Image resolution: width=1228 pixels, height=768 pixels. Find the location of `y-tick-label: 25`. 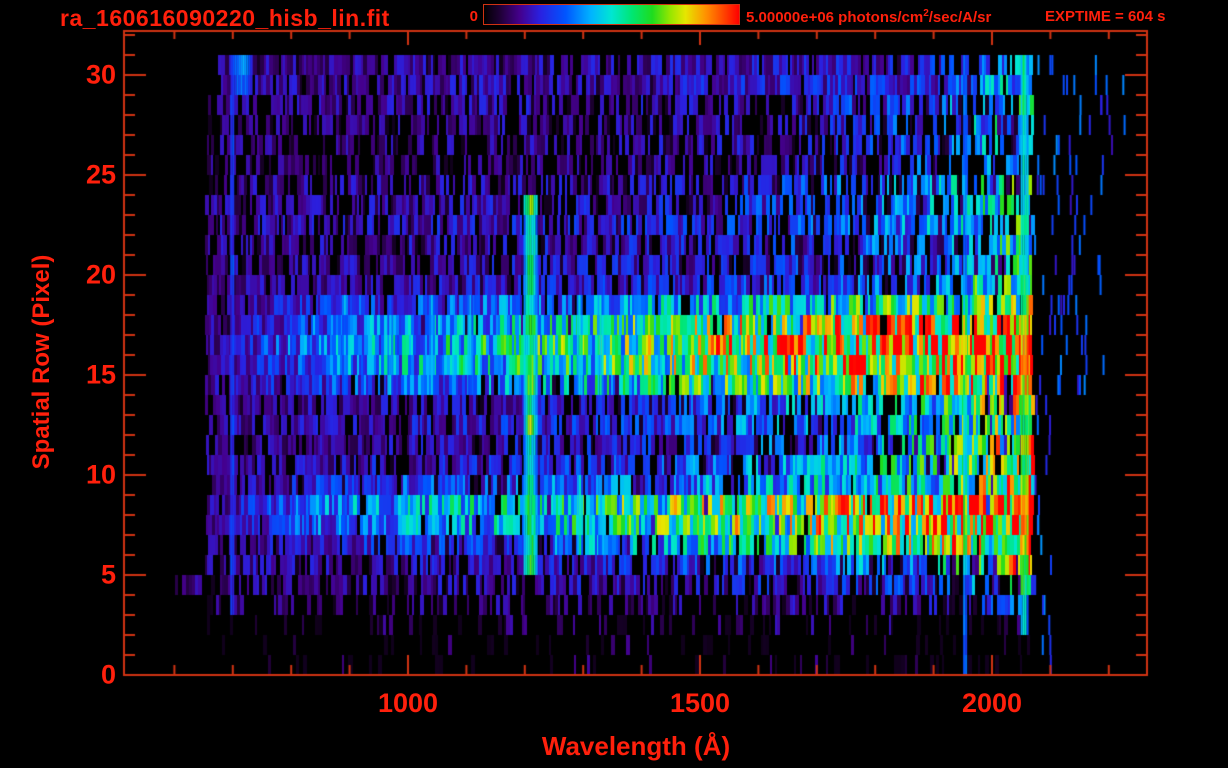

y-tick-label: 25 is located at coordinates (100, 174).